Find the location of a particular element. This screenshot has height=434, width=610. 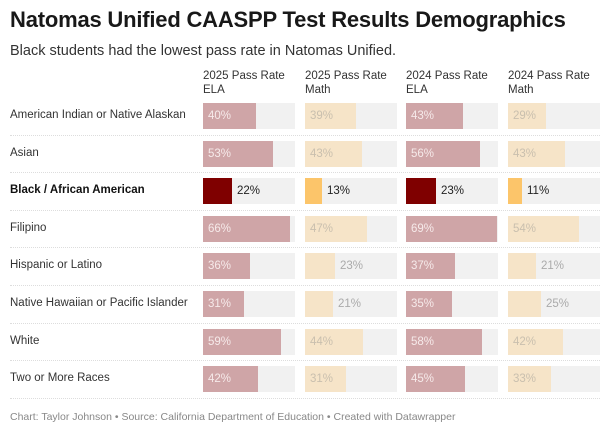

table-row: Two or More Races 42% 31% 45% 33% is located at coordinates (305, 380).